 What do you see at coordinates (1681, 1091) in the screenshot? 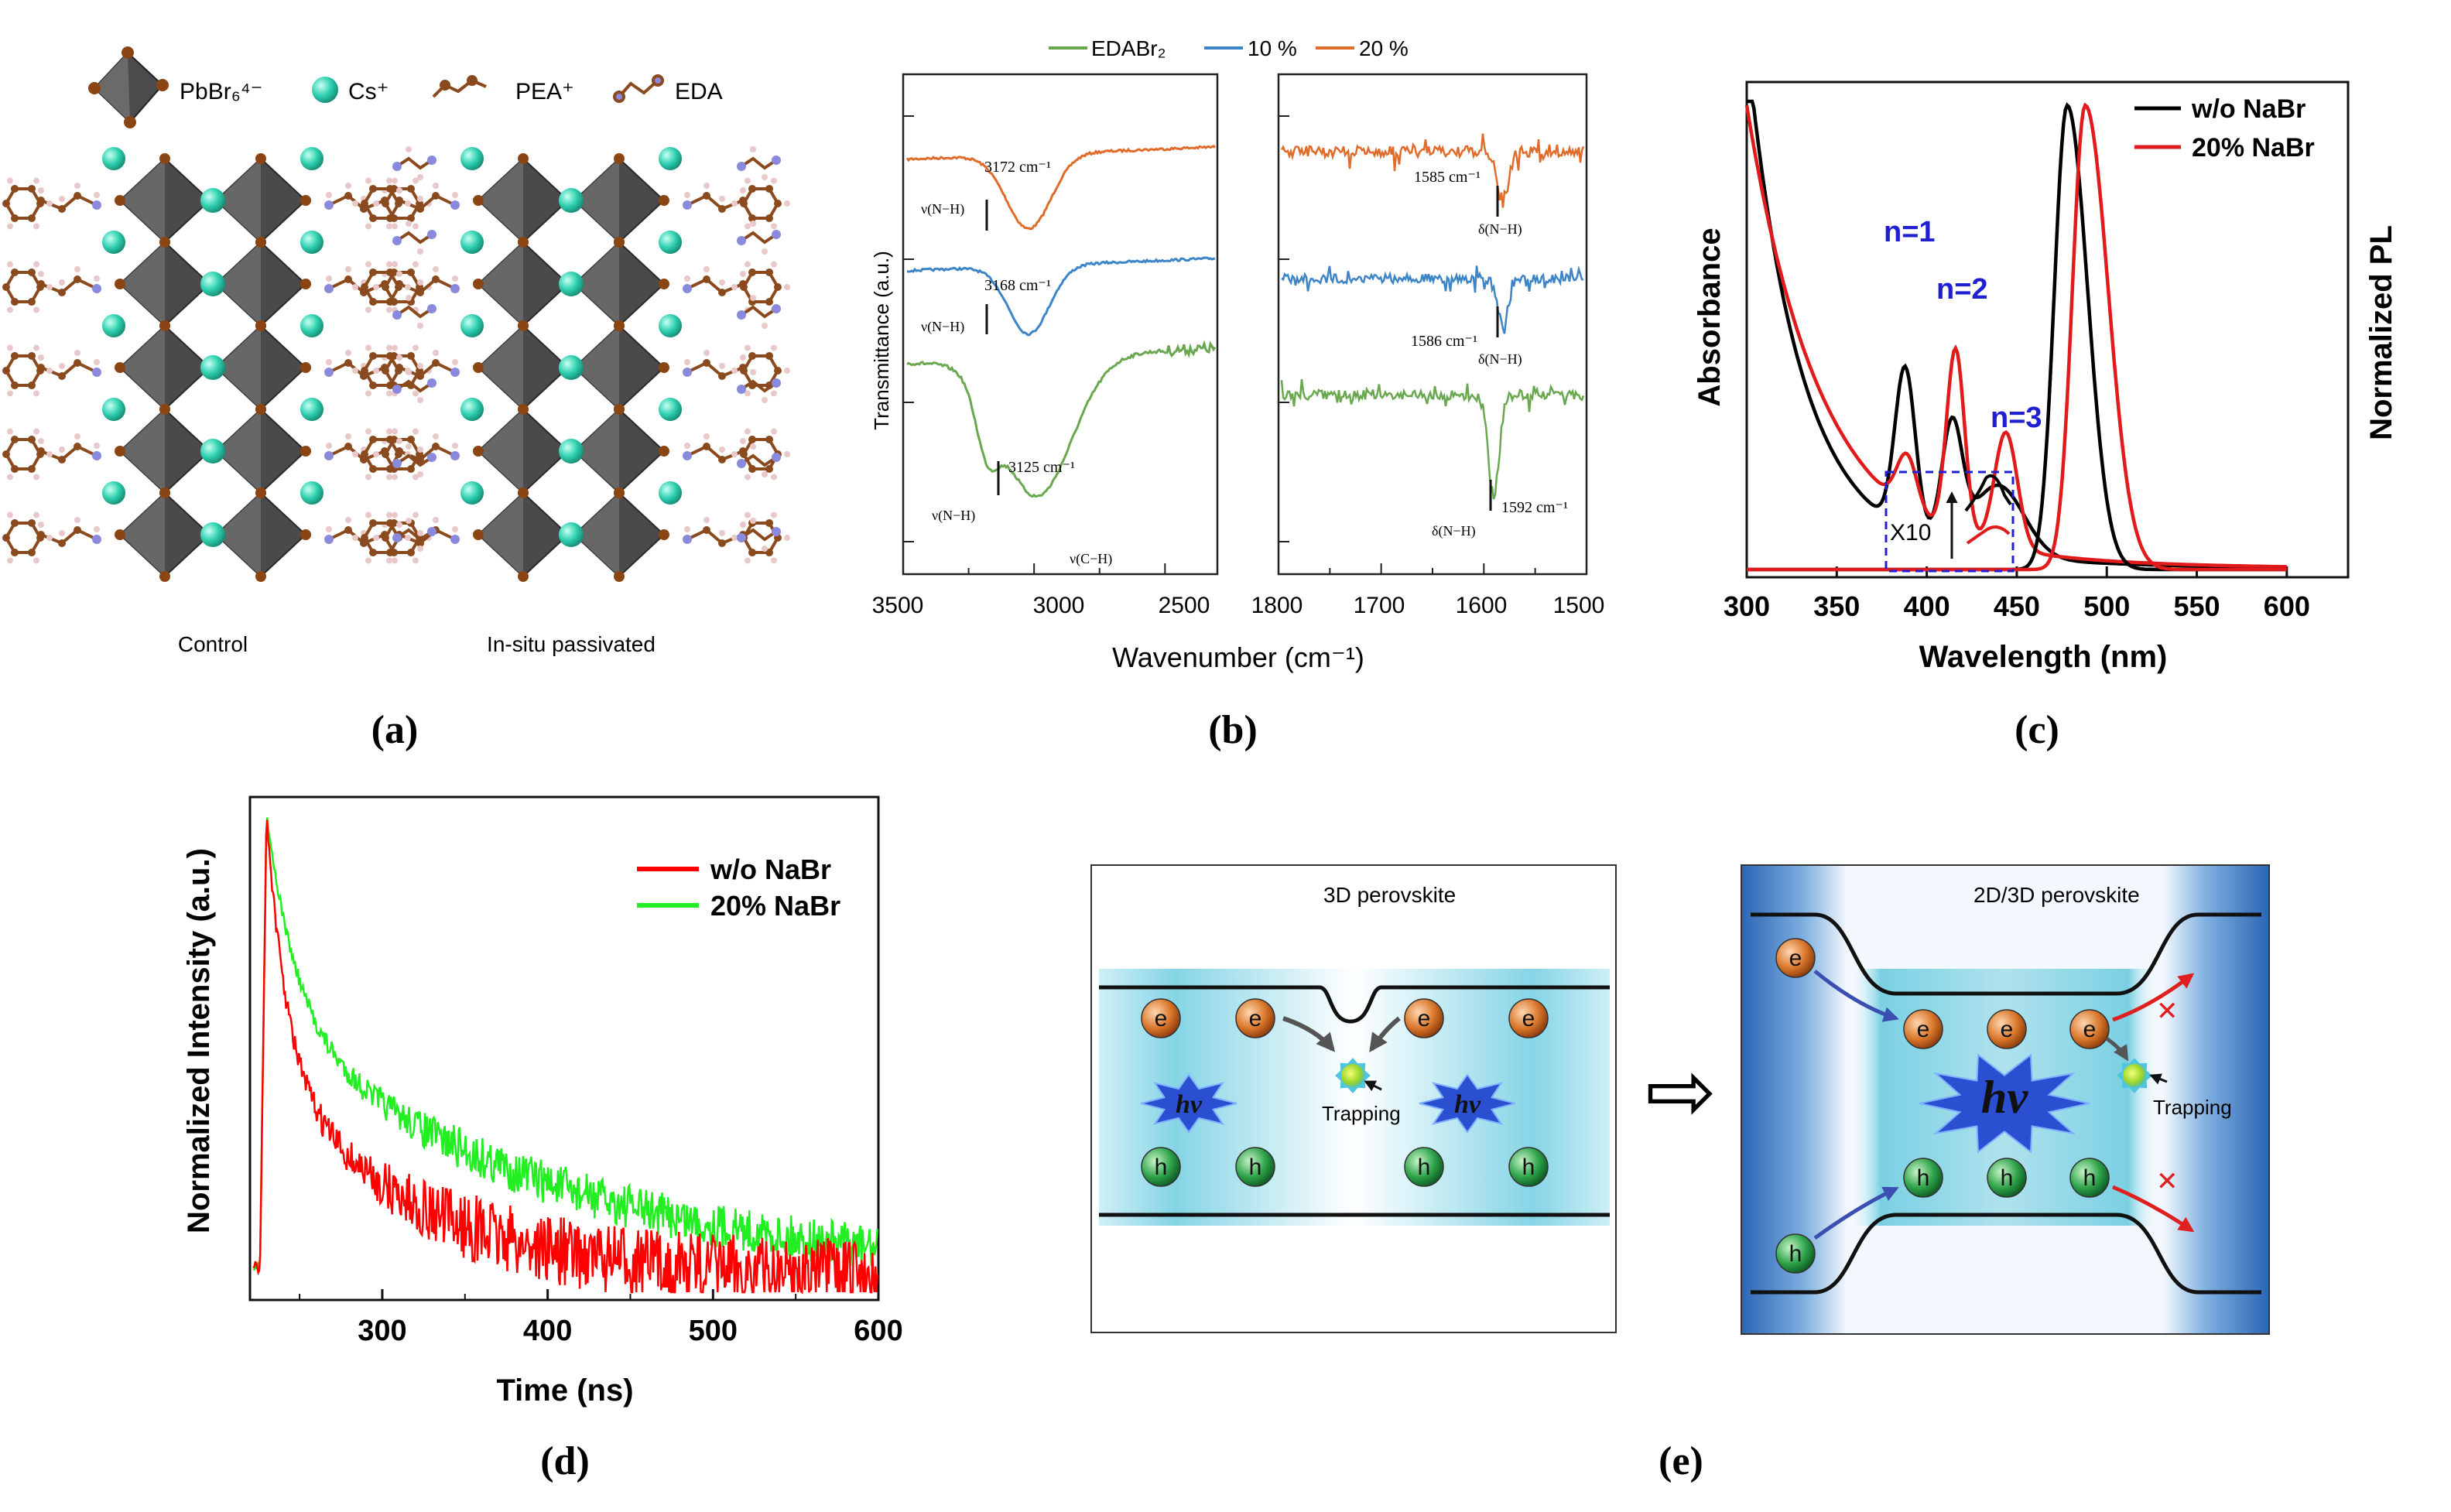
I see `transition-arrow-icon: ⇨` at bounding box center [1681, 1091].